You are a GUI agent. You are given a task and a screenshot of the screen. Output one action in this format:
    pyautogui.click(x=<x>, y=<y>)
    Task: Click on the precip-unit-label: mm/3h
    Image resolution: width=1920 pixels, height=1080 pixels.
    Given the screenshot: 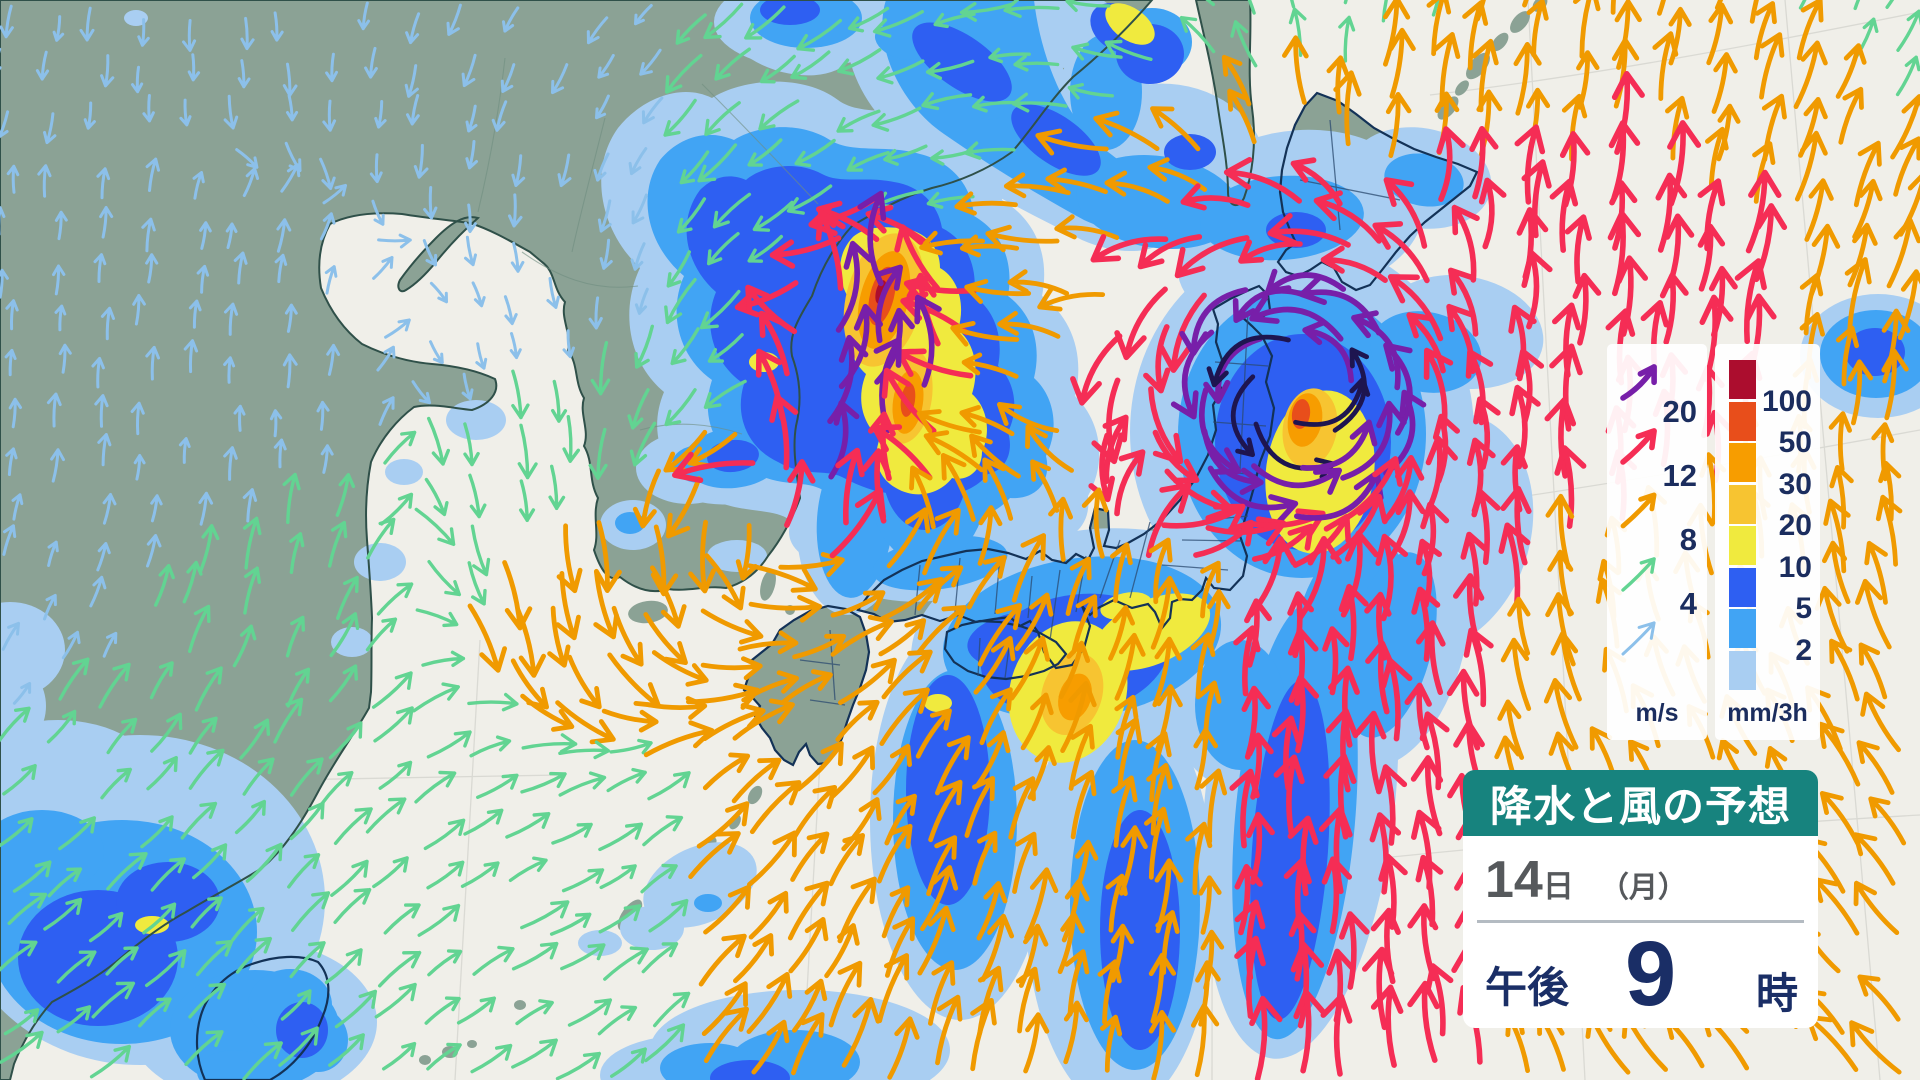 What is the action you would take?
    pyautogui.click(x=1767, y=713)
    